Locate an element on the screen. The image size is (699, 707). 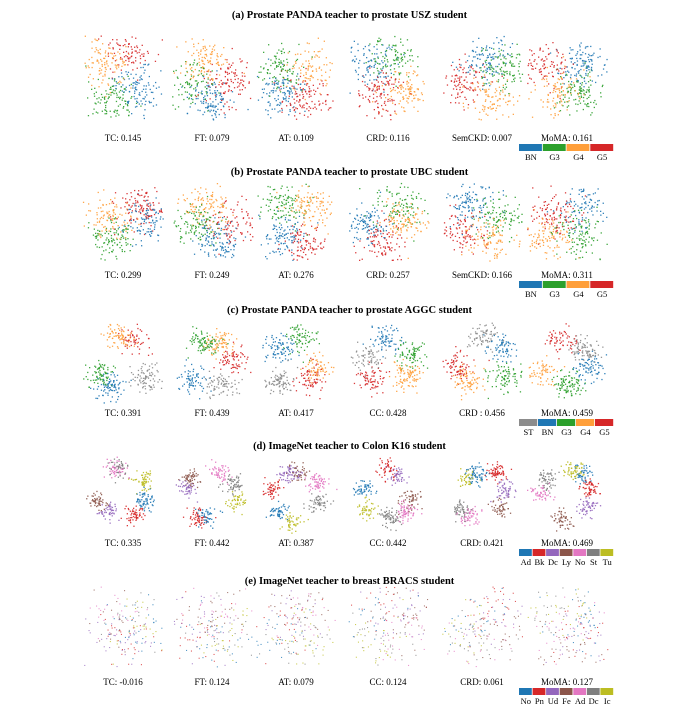
panel-score-label: TC: 0.335 is located at coordinates (123, 543).